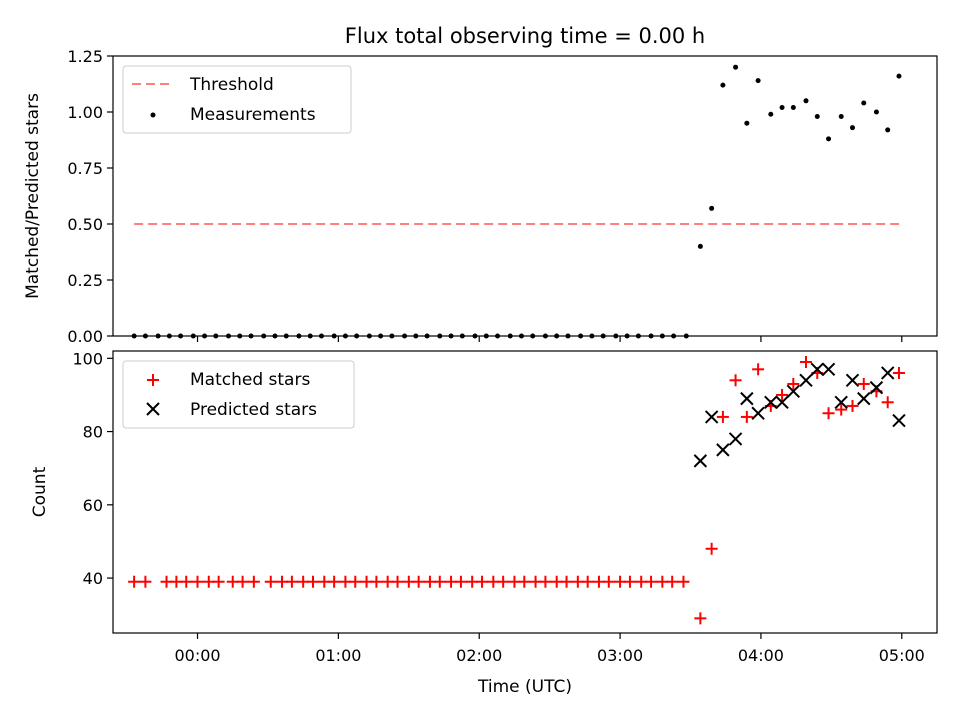 This screenshot has width=960, height=720. Describe the element at coordinates (902, 655) in the screenshot. I see `x-tick-label: 05:00` at that location.